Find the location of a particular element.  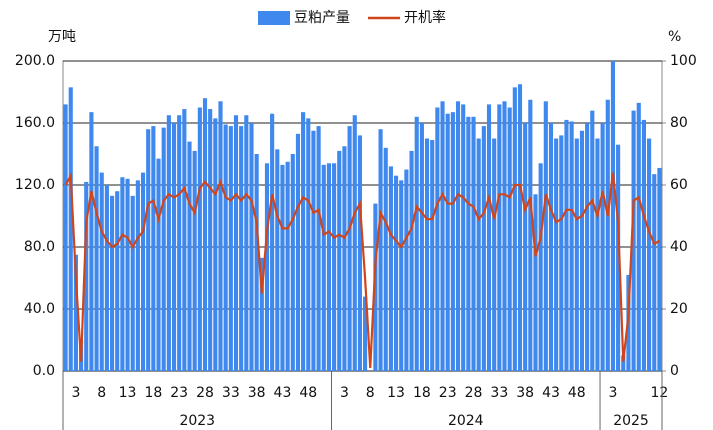

y2-tick-label: 0 is located at coordinates (674, 371).